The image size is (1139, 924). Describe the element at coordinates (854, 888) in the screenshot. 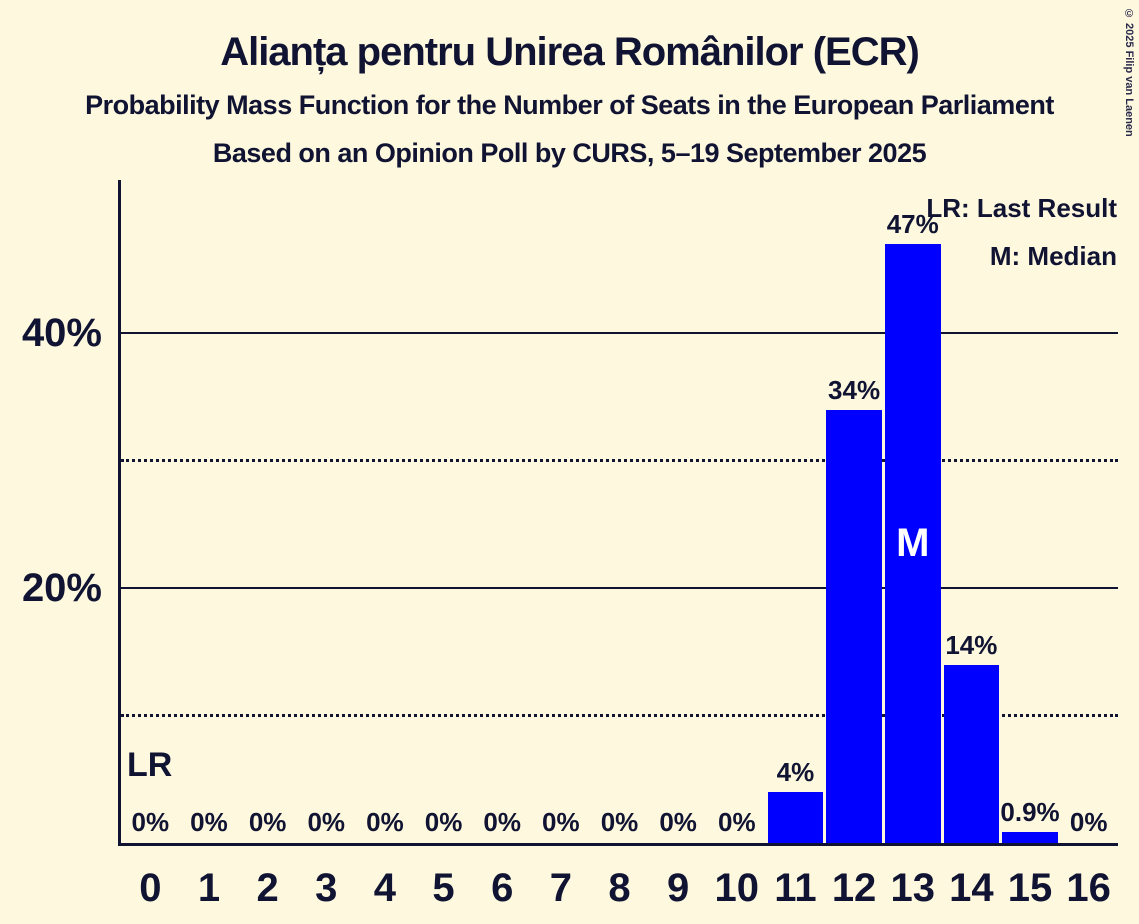

I see `x-axis-label-12: 12` at that location.